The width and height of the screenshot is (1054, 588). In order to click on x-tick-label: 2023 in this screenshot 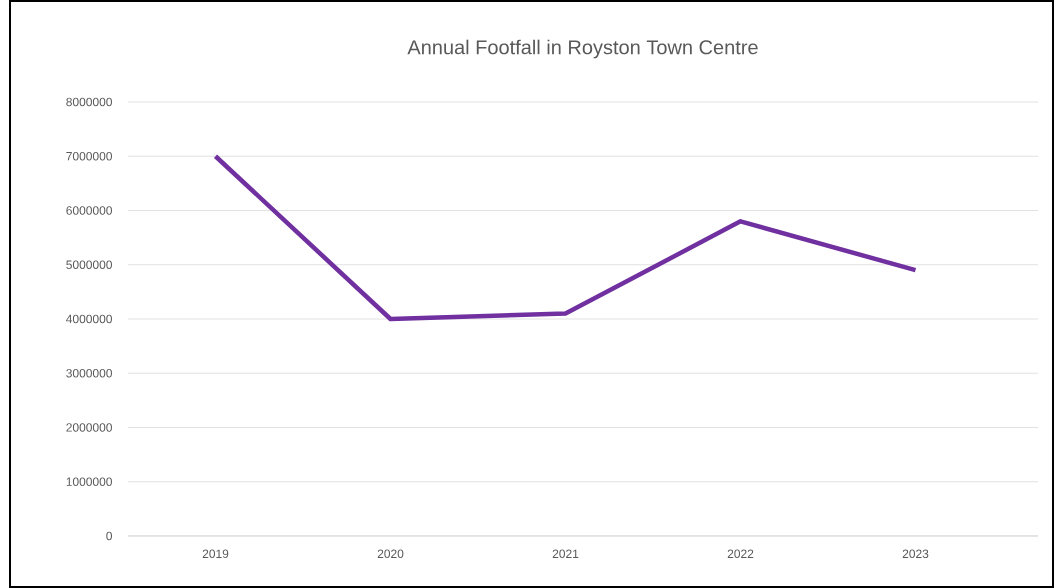, I will do `click(915, 554)`.